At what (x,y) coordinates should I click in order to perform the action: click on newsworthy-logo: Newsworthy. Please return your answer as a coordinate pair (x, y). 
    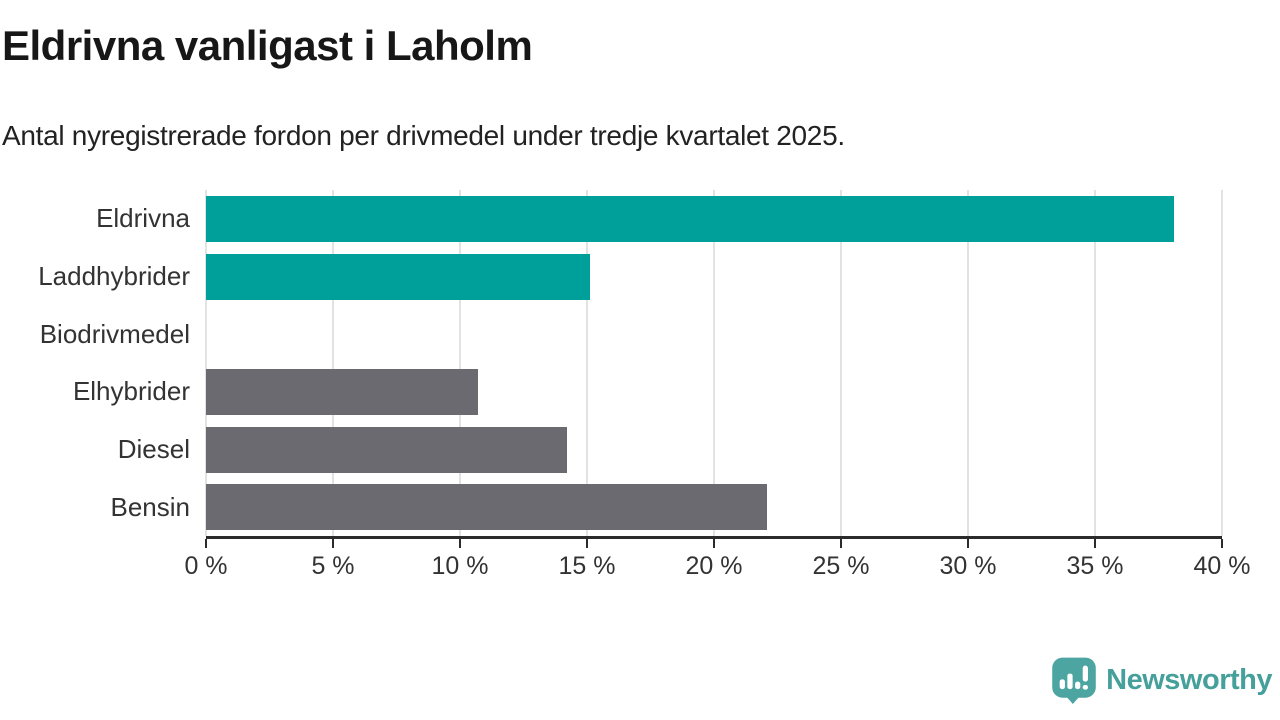
    Looking at the image, I should click on (1161, 680).